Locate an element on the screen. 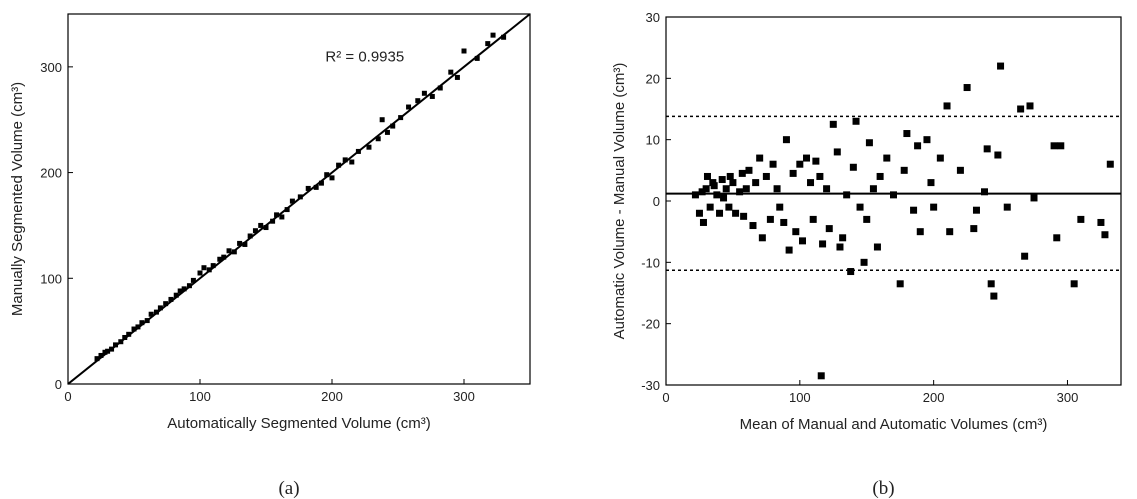  x-tick-label: 200 is located at coordinates (934, 397).